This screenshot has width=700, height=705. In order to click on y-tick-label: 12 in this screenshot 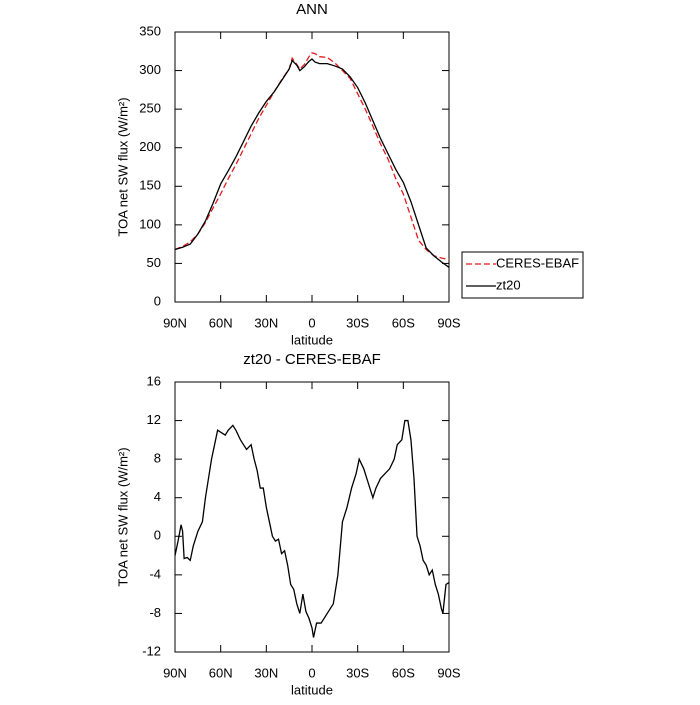, I will do `click(154, 419)`.